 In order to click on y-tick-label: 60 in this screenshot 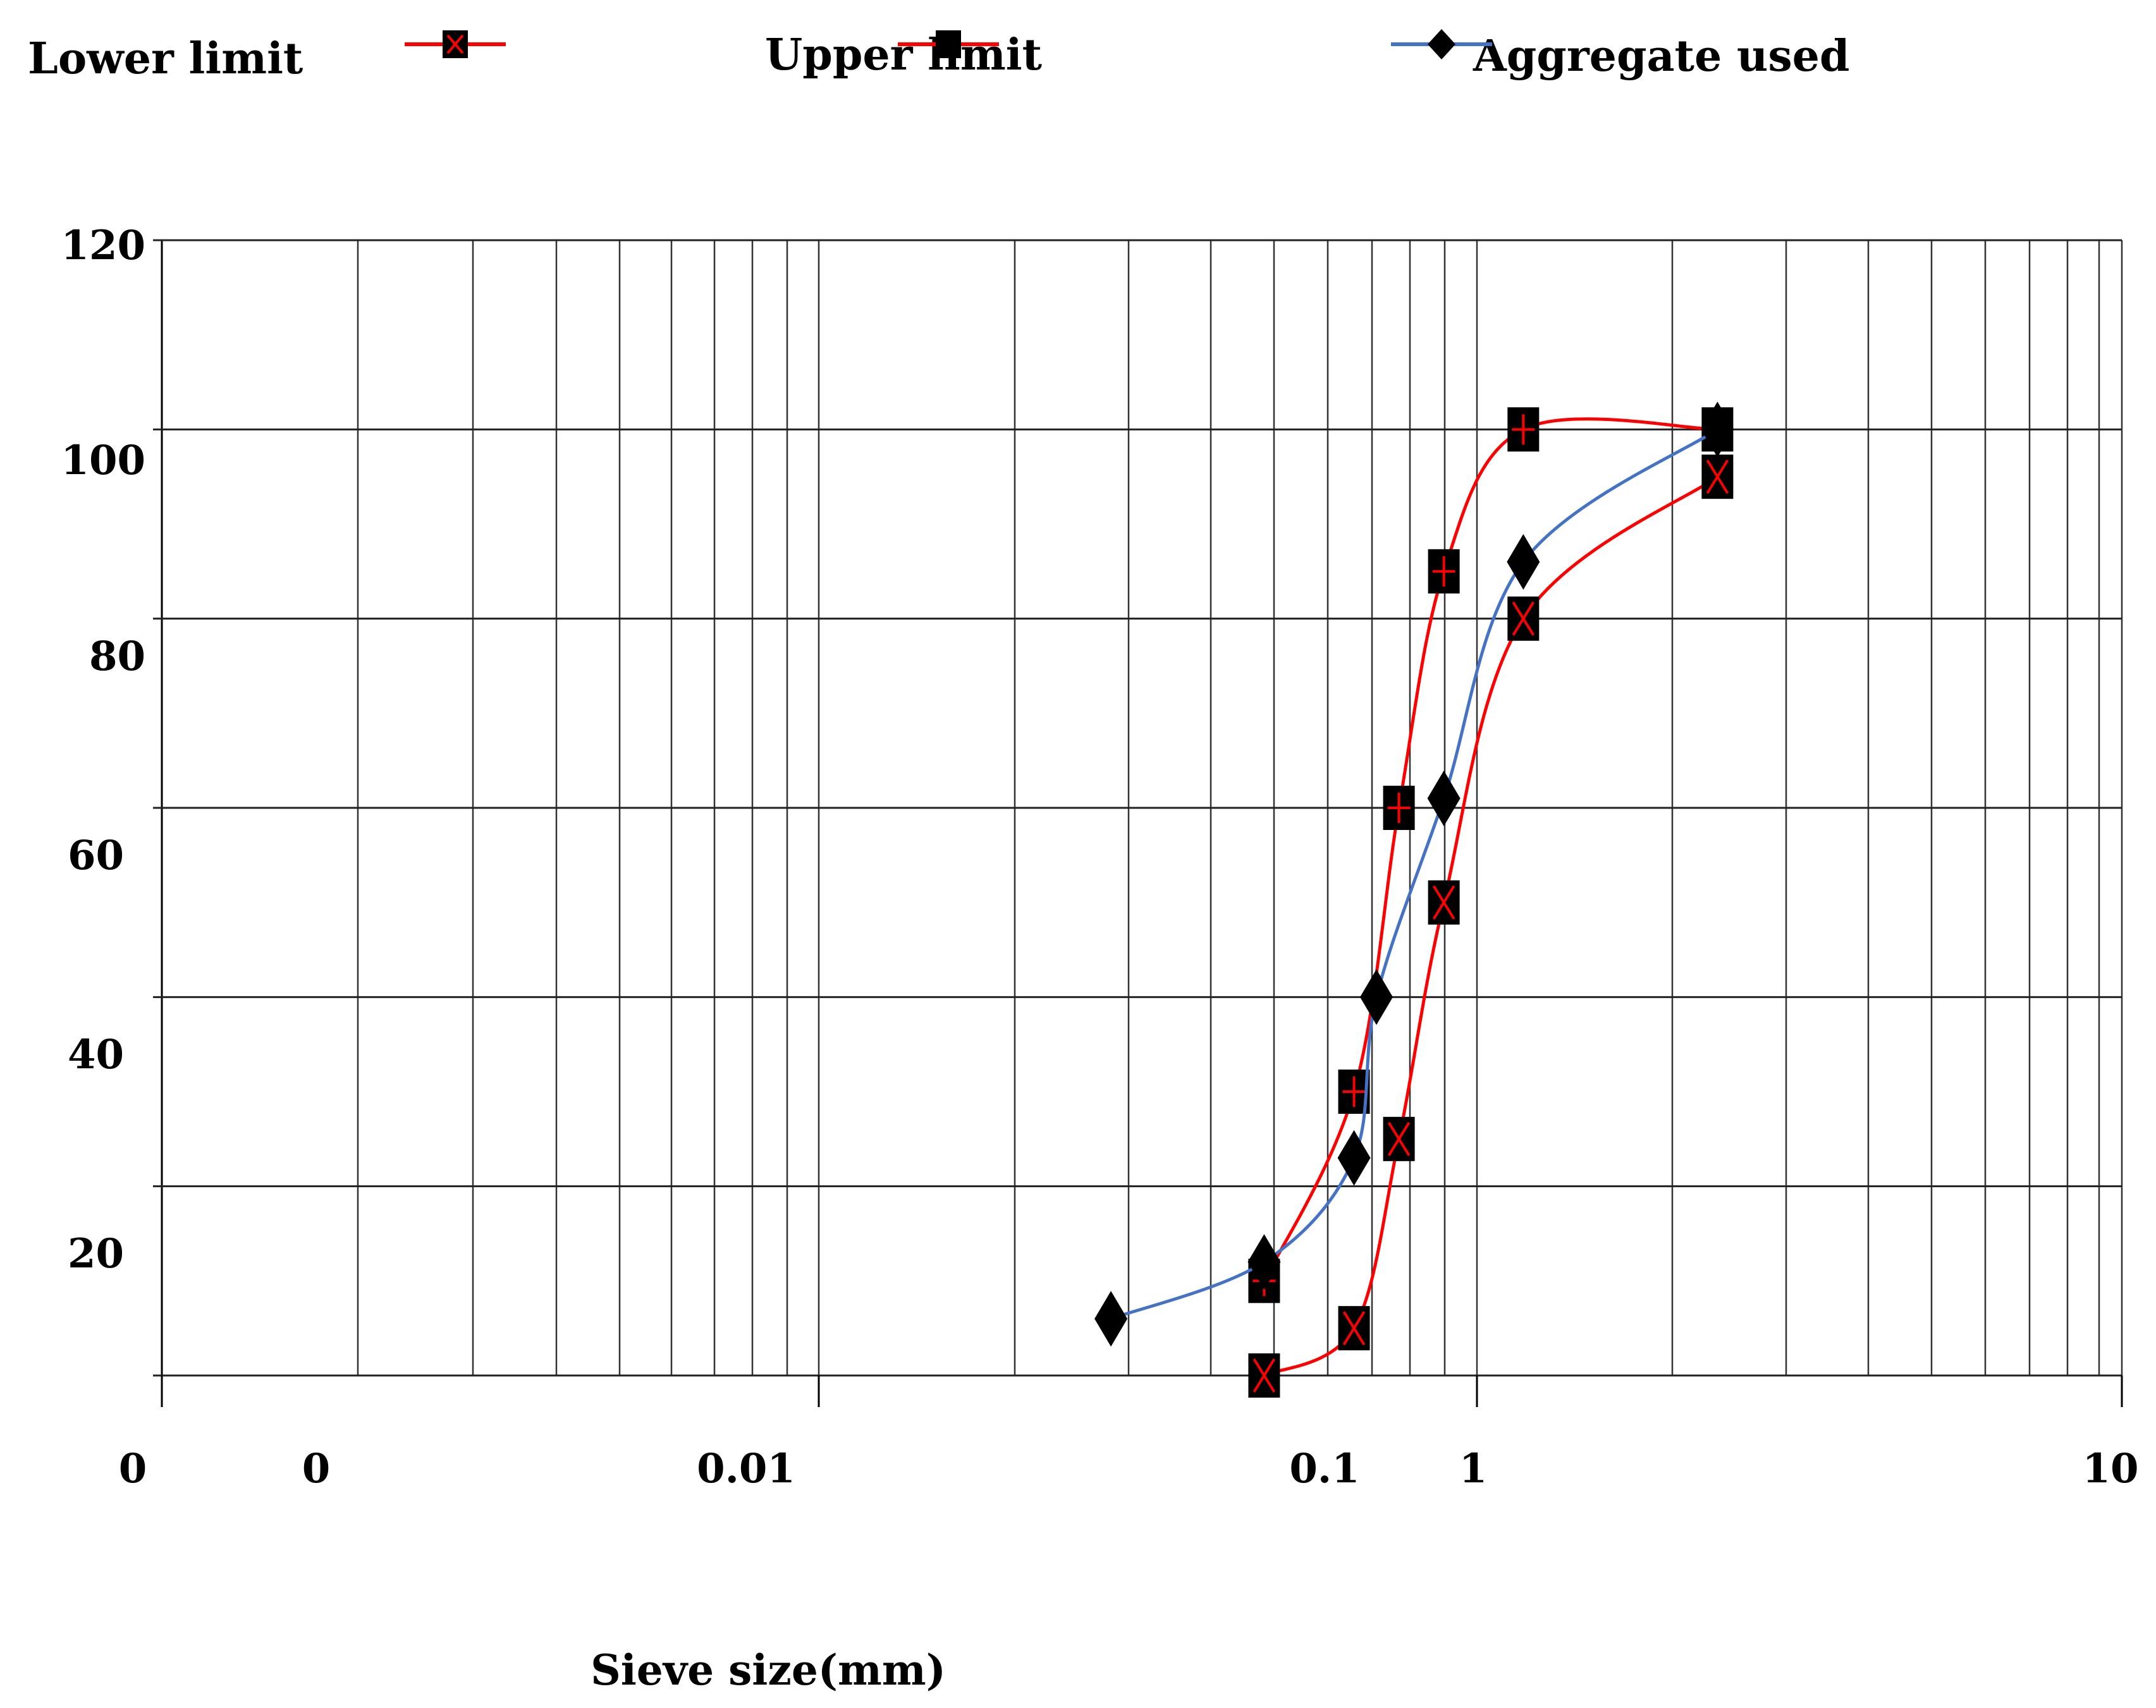, I will do `click(96, 856)`.